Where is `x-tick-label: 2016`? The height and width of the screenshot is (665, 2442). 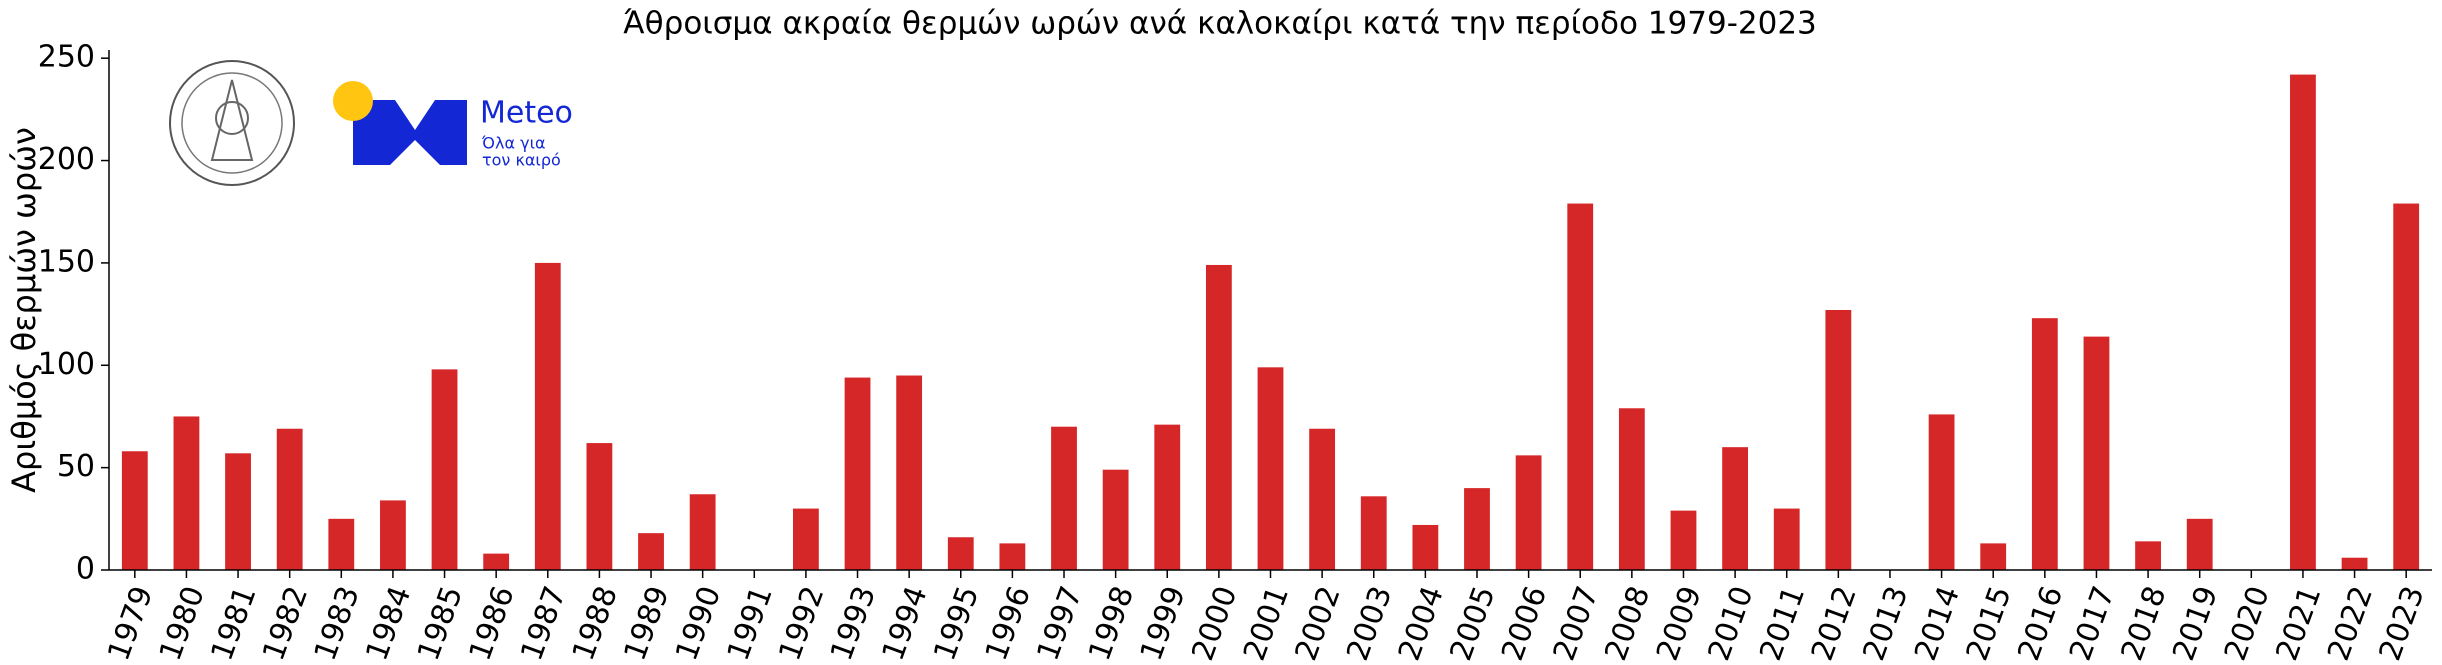 x-tick-label: 2016 is located at coordinates (2040, 623).